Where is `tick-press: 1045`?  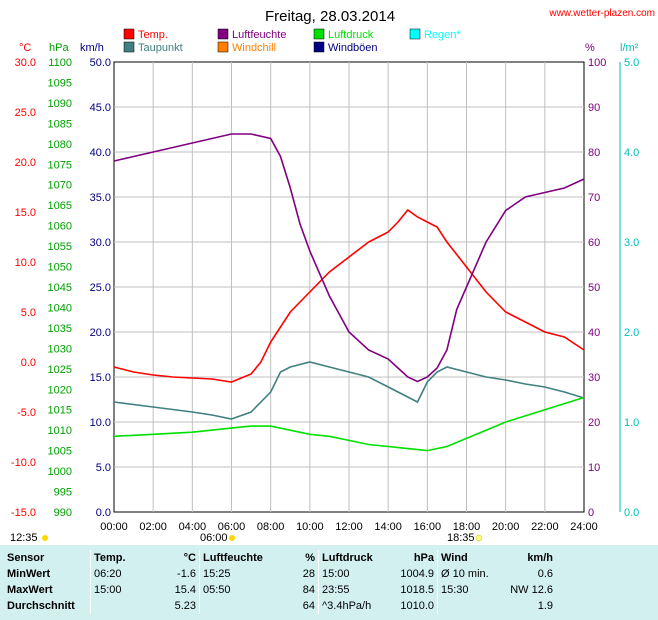 tick-press: 1045 is located at coordinates (60, 288).